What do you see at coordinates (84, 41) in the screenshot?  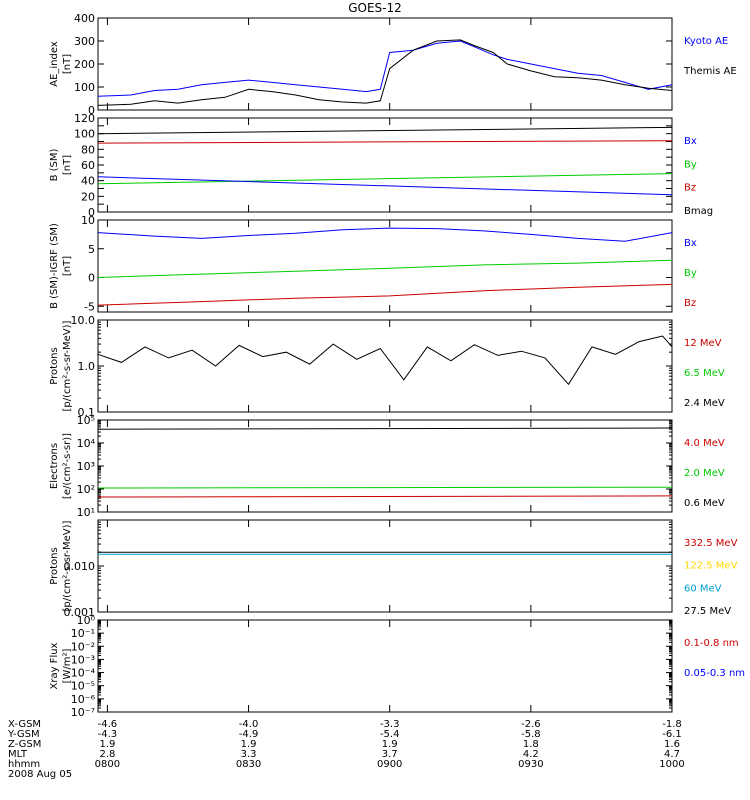 I see `y-tick-label: 300` at bounding box center [84, 41].